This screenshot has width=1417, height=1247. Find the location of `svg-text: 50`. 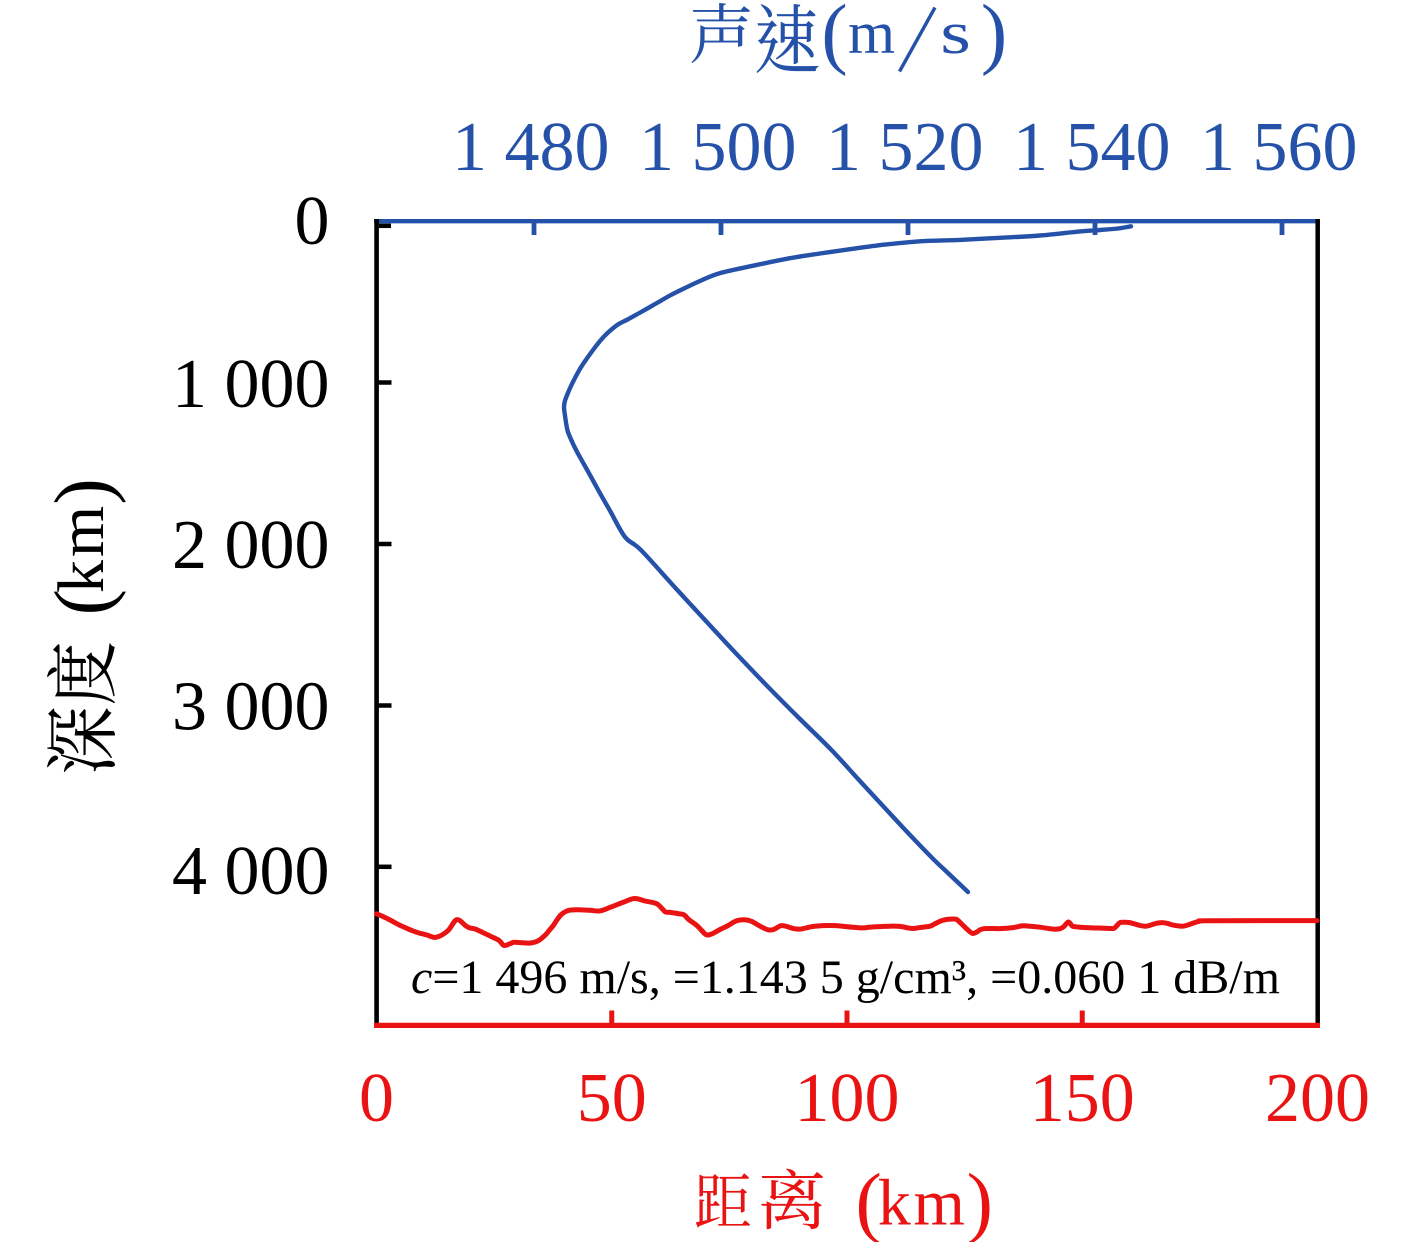

svg-text: 50 is located at coordinates (612, 1098).